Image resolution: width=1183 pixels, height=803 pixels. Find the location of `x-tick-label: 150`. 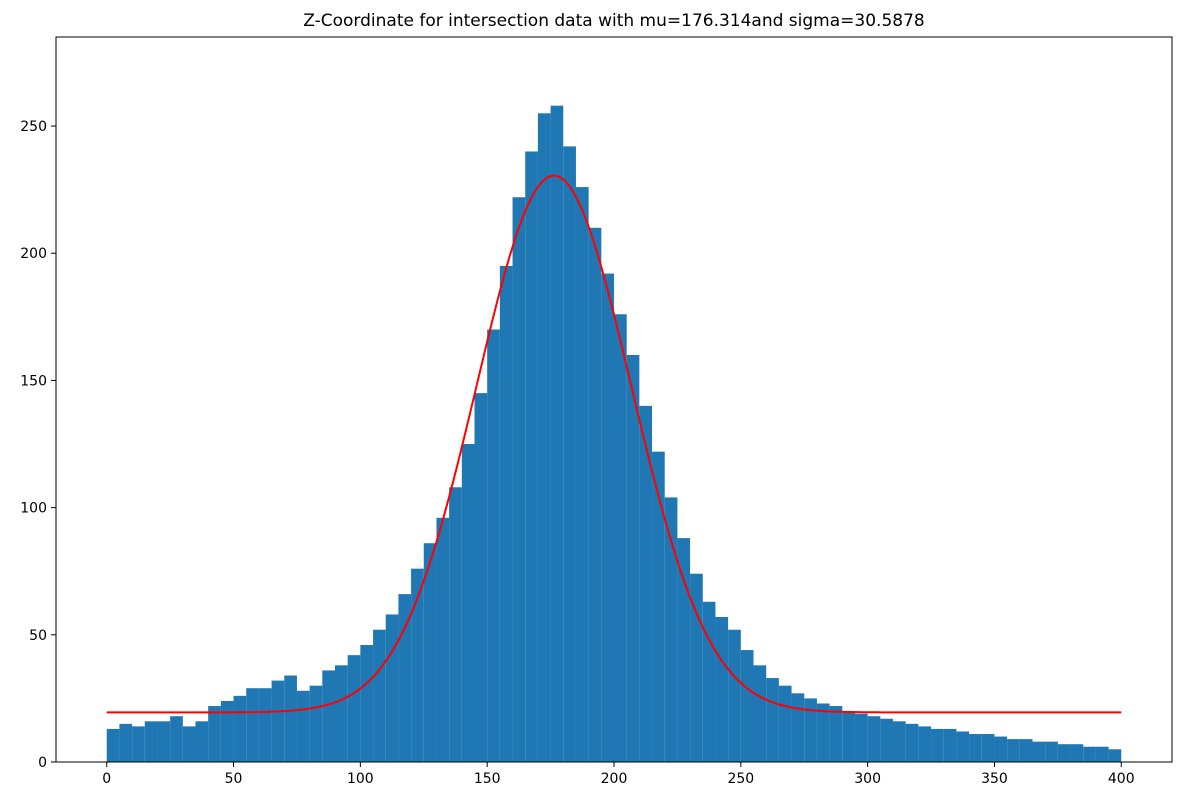

x-tick-label: 150 is located at coordinates (487, 779).